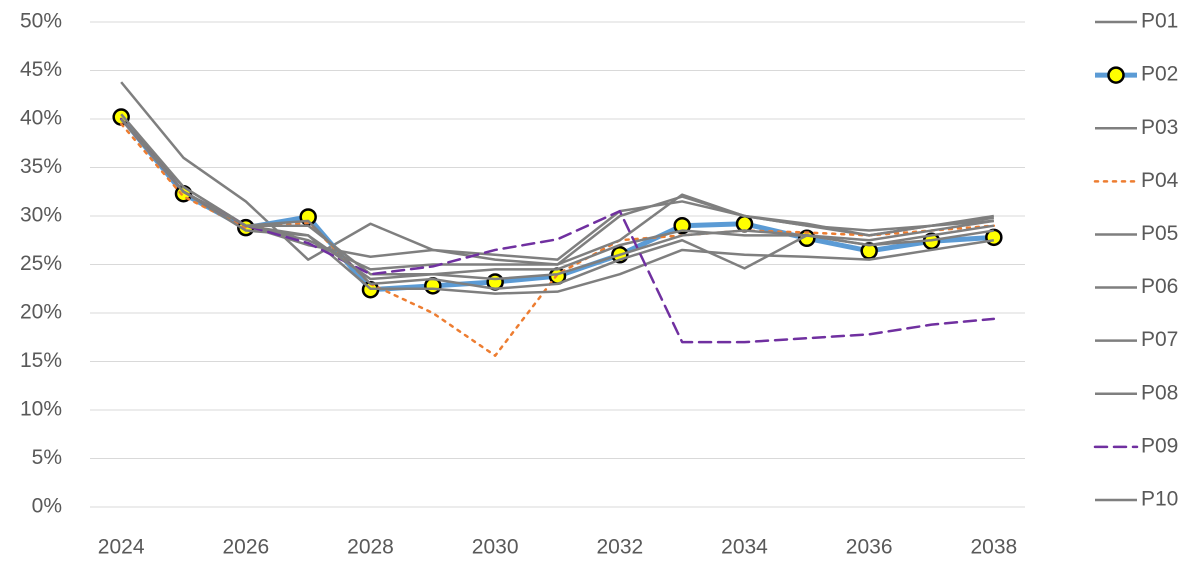  I want to click on y-tick-label: 40%, so click(41, 118).